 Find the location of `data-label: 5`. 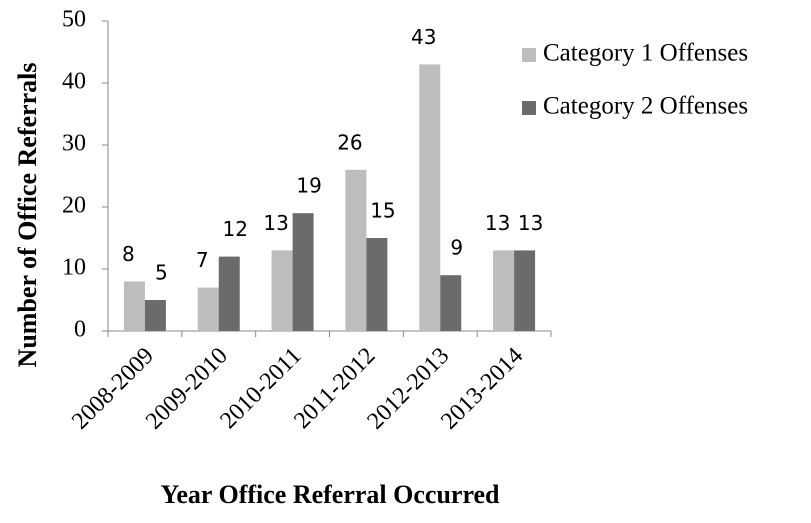

data-label: 5 is located at coordinates (161, 273).